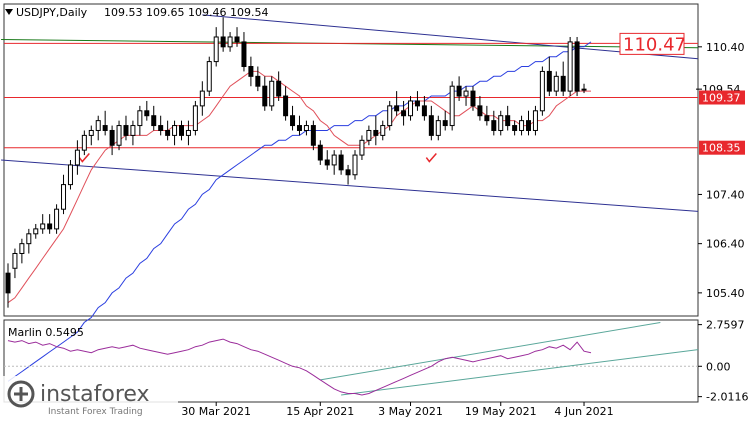 This screenshot has height=426, width=756. I want to click on indicator-lower-channel, so click(520, 372).